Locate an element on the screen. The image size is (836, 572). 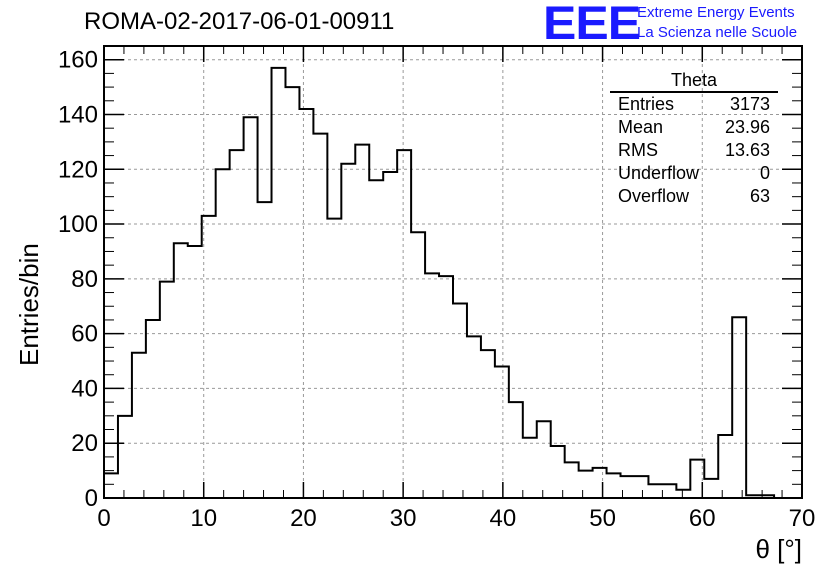
x-tick-label: 50 is located at coordinates (602, 518).